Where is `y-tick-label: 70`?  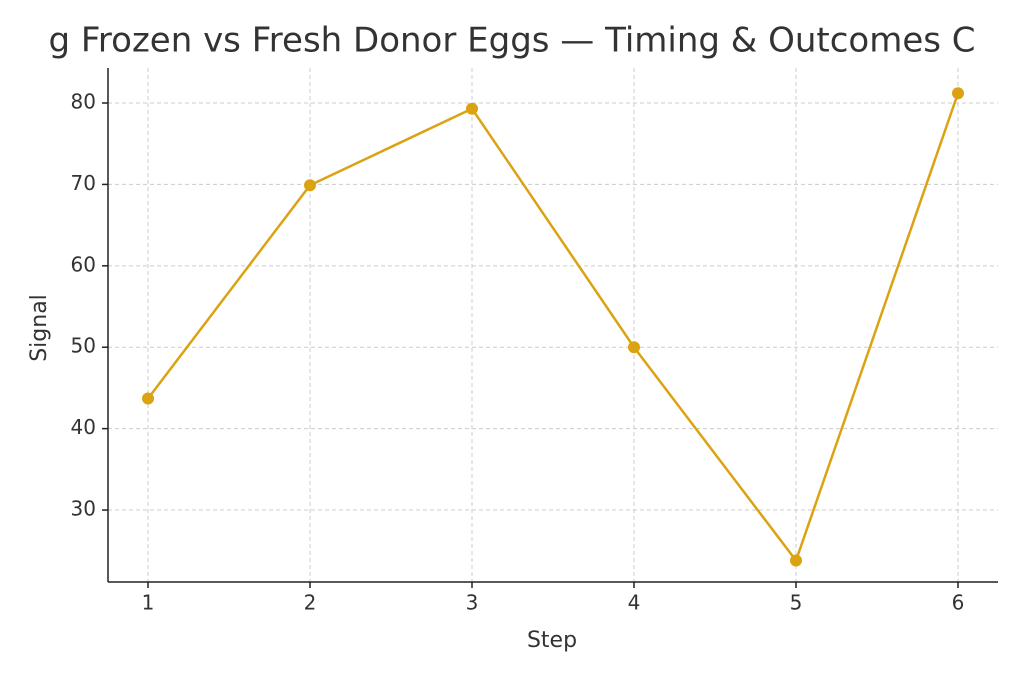 y-tick-label: 70 is located at coordinates (83, 183).